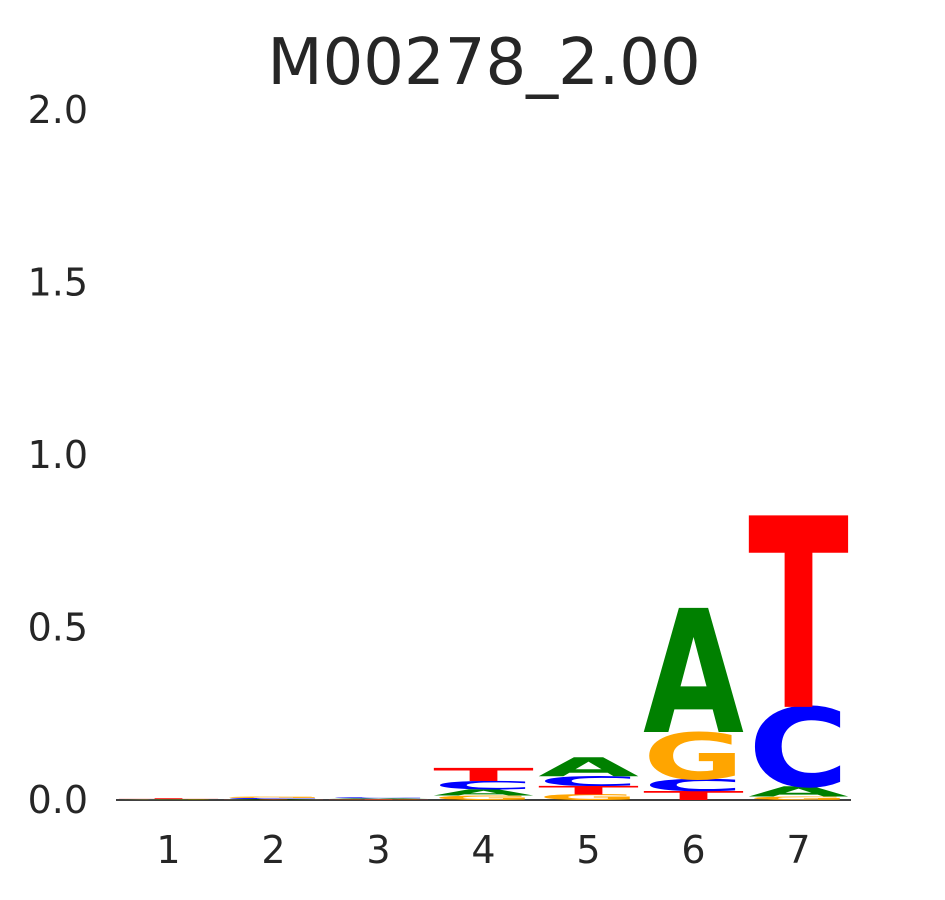 This screenshot has width=945, height=900. Describe the element at coordinates (58, 628) in the screenshot. I see `y-tick-label: 0.5` at that location.